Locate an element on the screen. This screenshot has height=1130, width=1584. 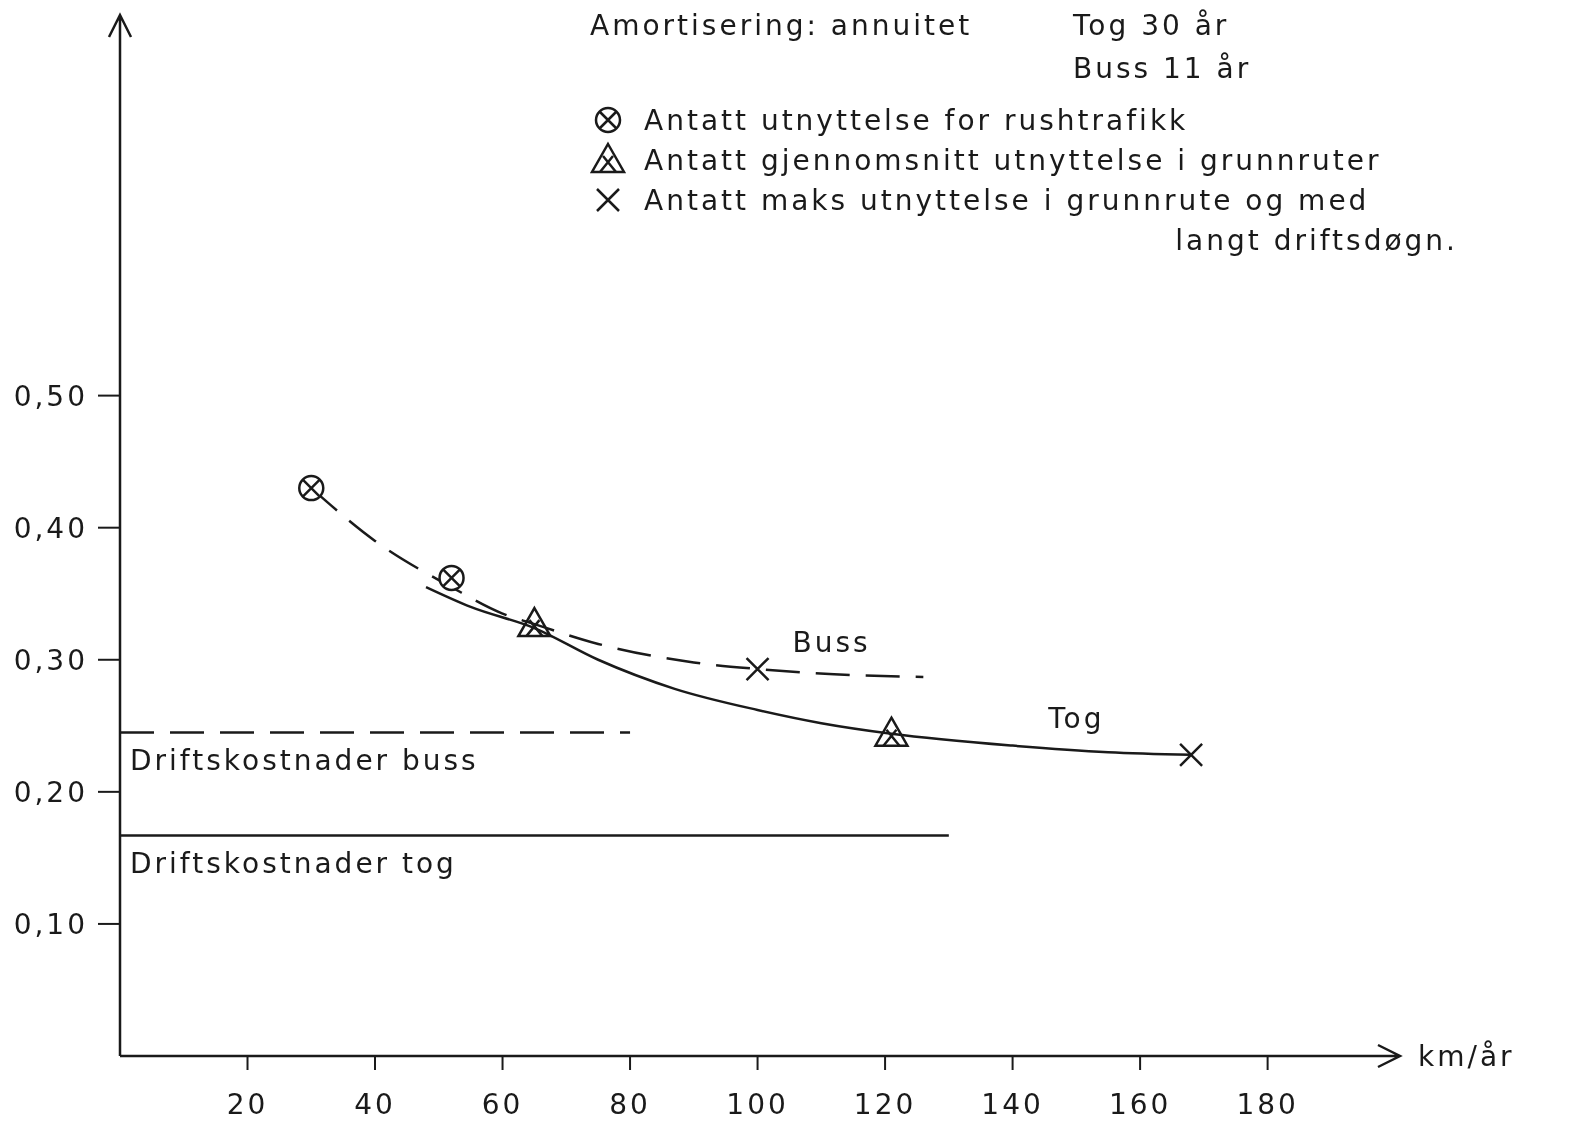
x-tick-label: 180 is located at coordinates (1267, 1104).